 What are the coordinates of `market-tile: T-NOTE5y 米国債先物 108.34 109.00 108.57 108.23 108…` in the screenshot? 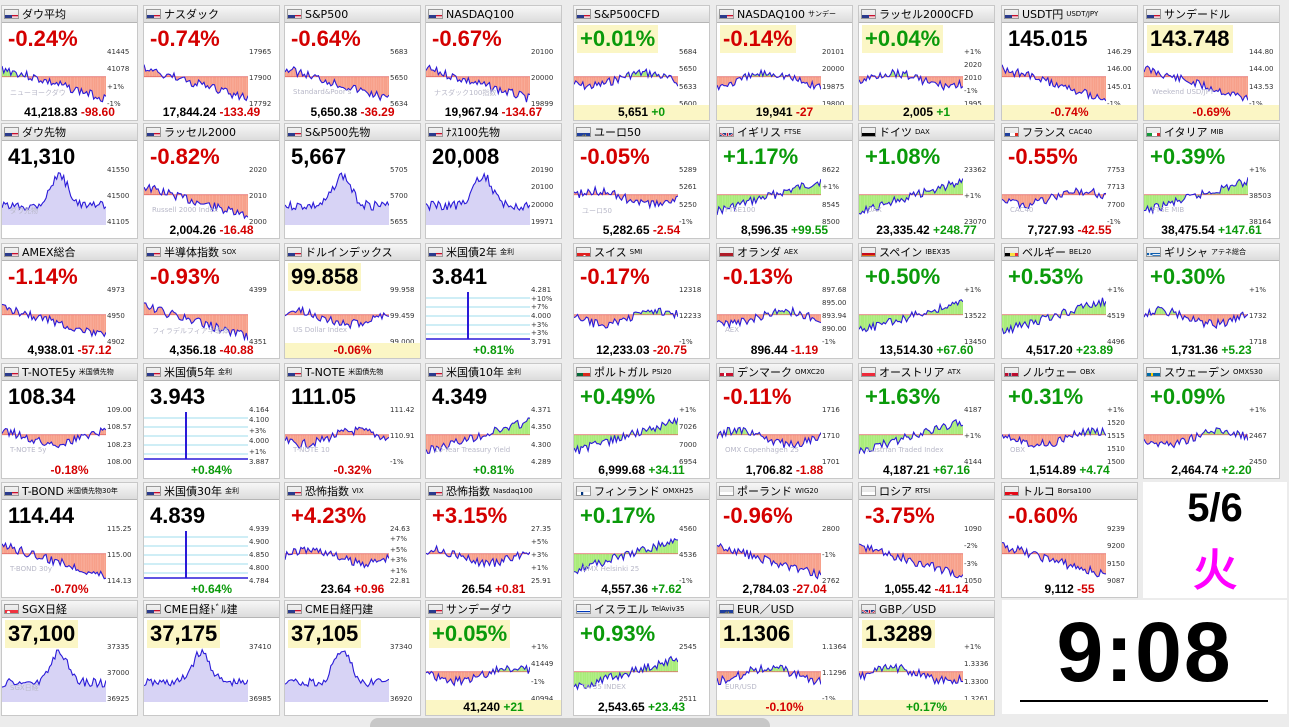 It's located at (69, 421).